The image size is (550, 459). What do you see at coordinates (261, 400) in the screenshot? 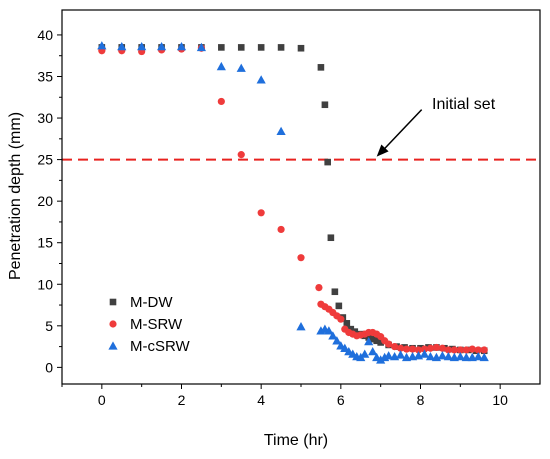
I see `x-tick-label: 4` at bounding box center [261, 400].